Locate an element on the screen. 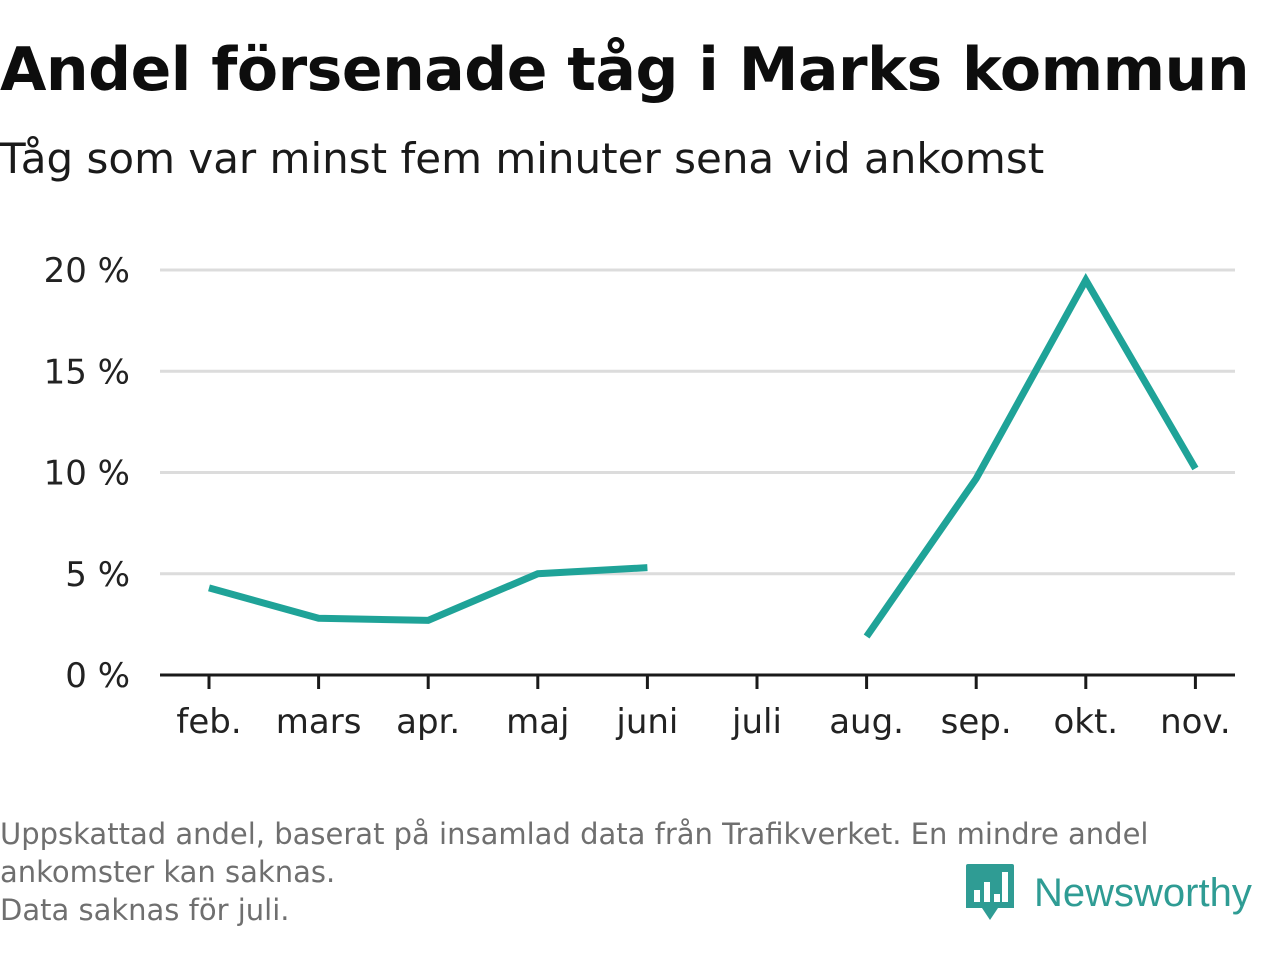 The image size is (1280, 960). x-tick-label: juni is located at coordinates (646, 722).